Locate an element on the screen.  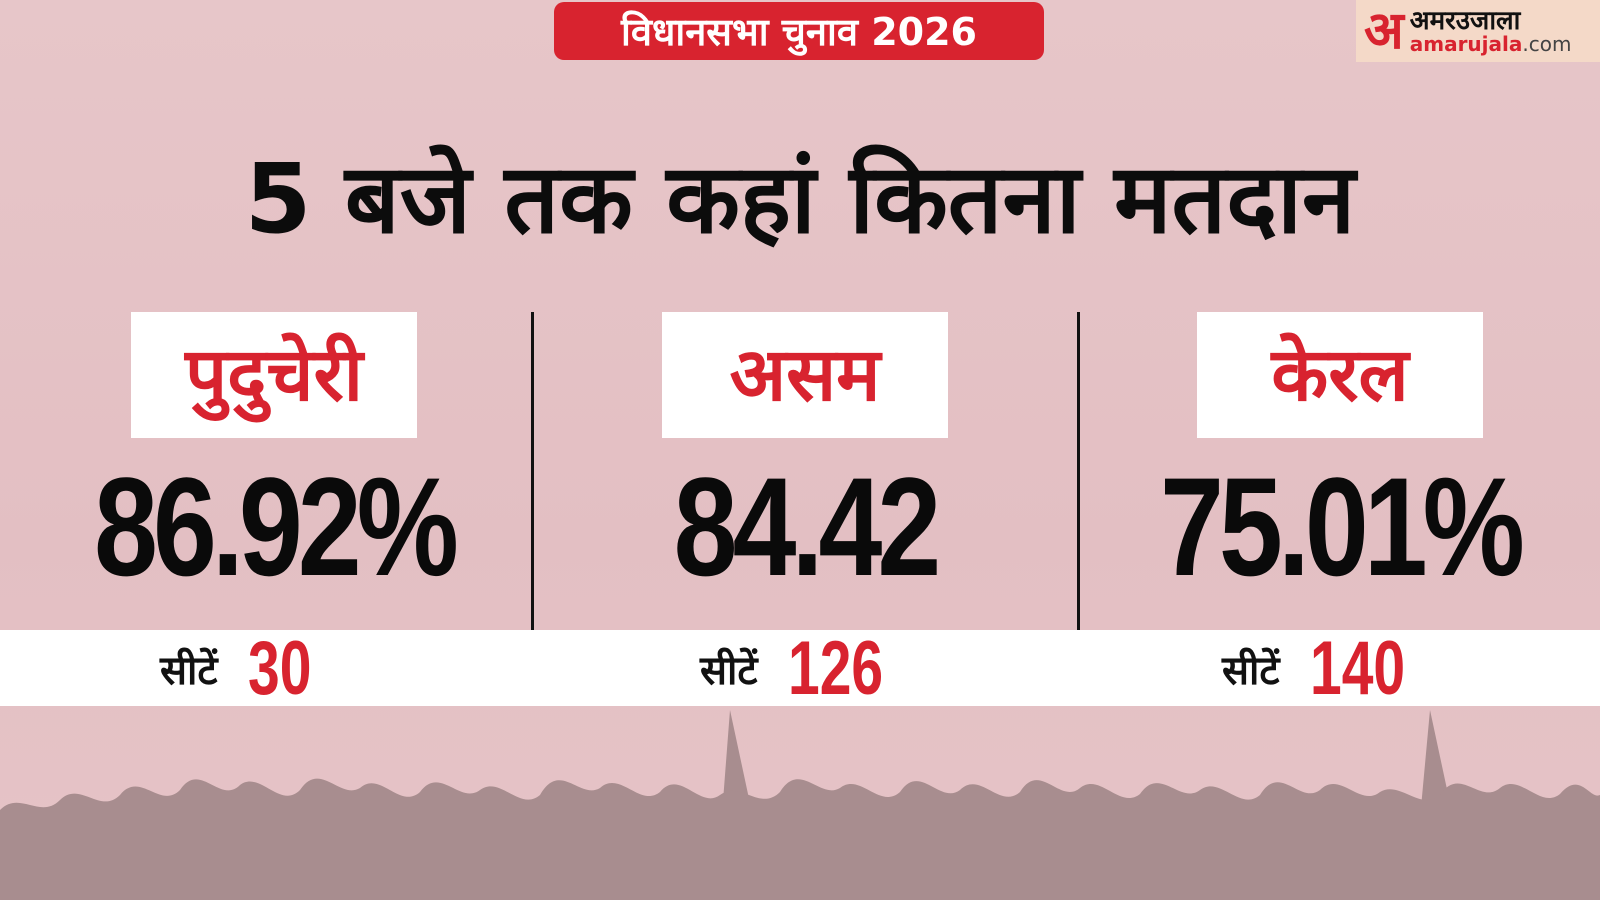
state-name: असम is located at coordinates (805, 375).